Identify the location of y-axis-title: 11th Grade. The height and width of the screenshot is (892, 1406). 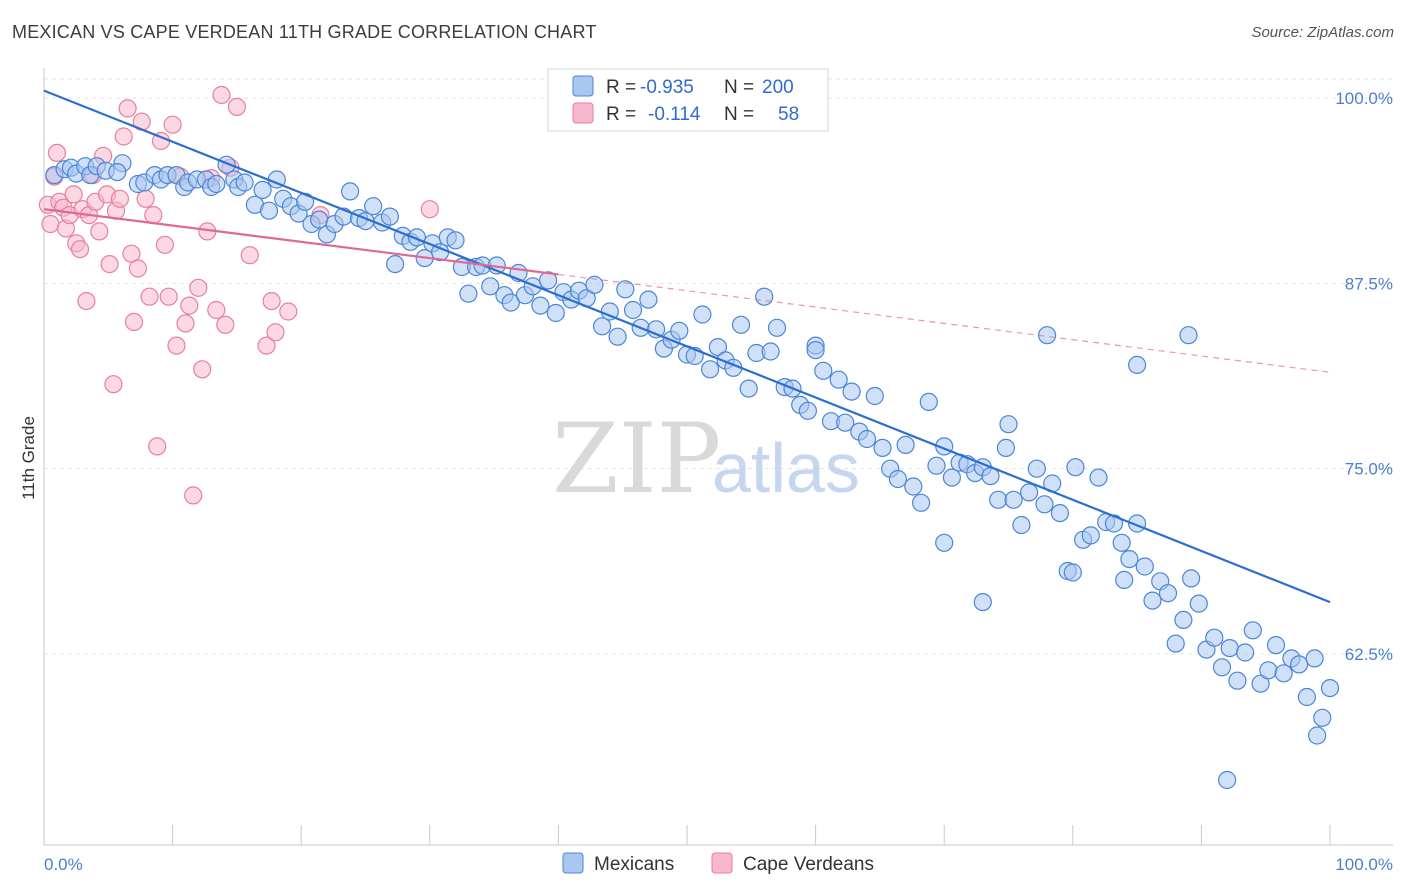
(28, 458).